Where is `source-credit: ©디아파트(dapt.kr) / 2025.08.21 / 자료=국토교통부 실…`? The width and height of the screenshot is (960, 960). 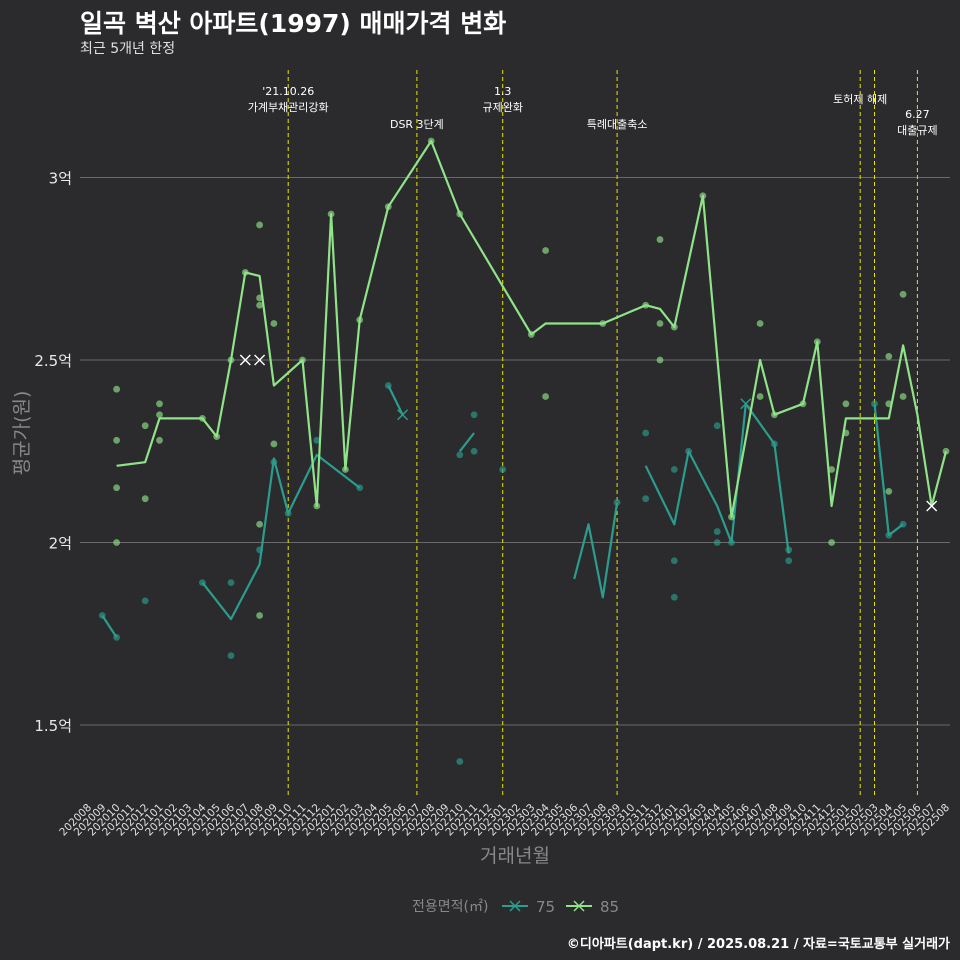 source-credit: ©디아파트(dapt.kr) / 2025.08.21 / 자료=국토교통부 실… is located at coordinates (758, 944).